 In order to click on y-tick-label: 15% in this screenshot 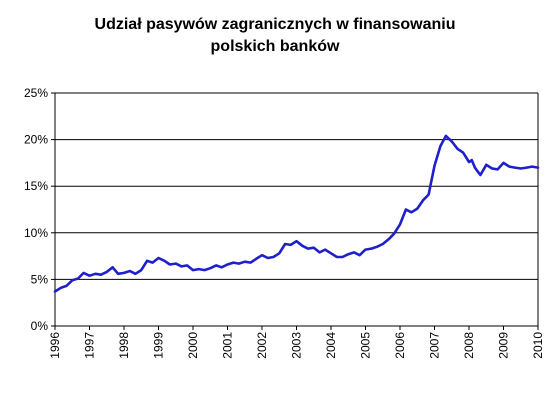, I will do `click(36, 186)`.